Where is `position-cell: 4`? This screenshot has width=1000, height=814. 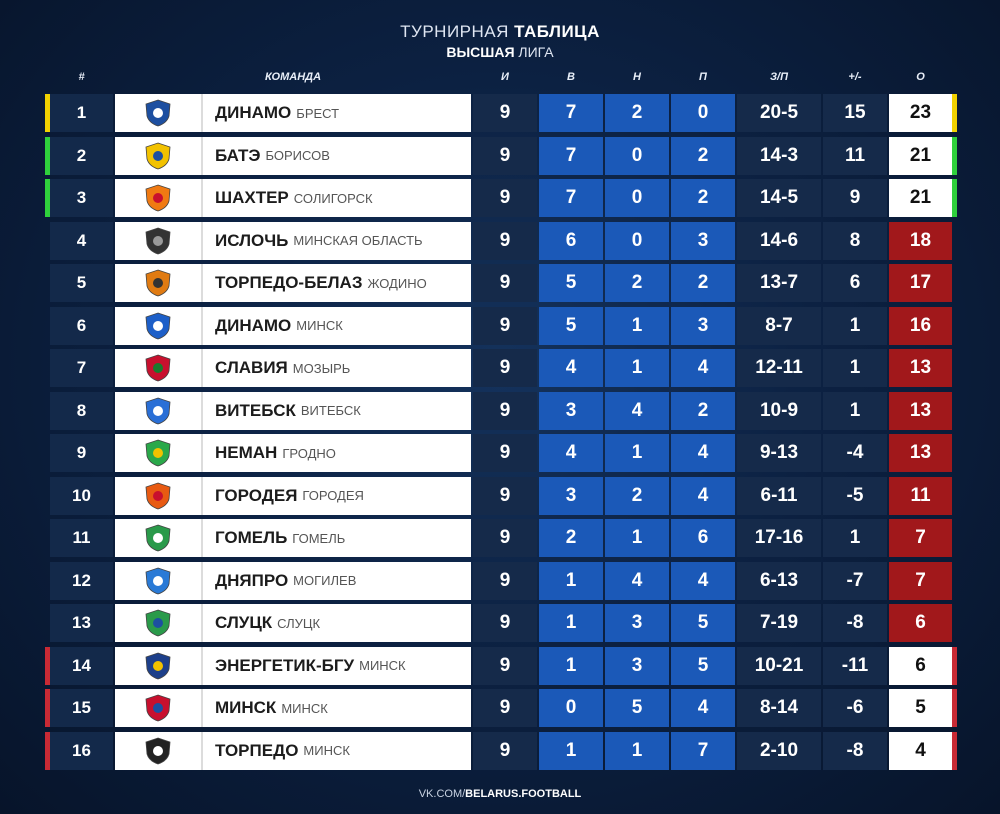 position-cell: 4 is located at coordinates (81, 240).